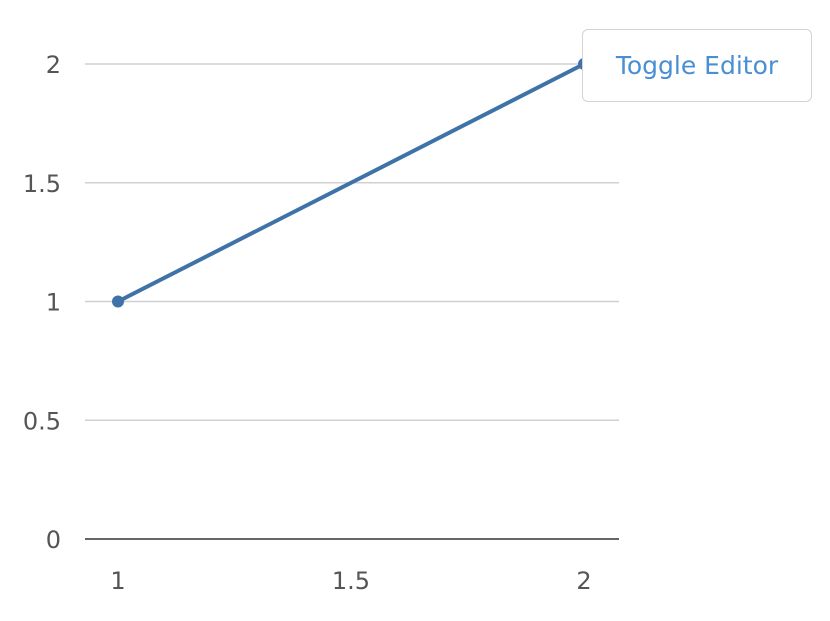 The image size is (830, 621). I want to click on y-tick-label: 2, so click(53, 65).